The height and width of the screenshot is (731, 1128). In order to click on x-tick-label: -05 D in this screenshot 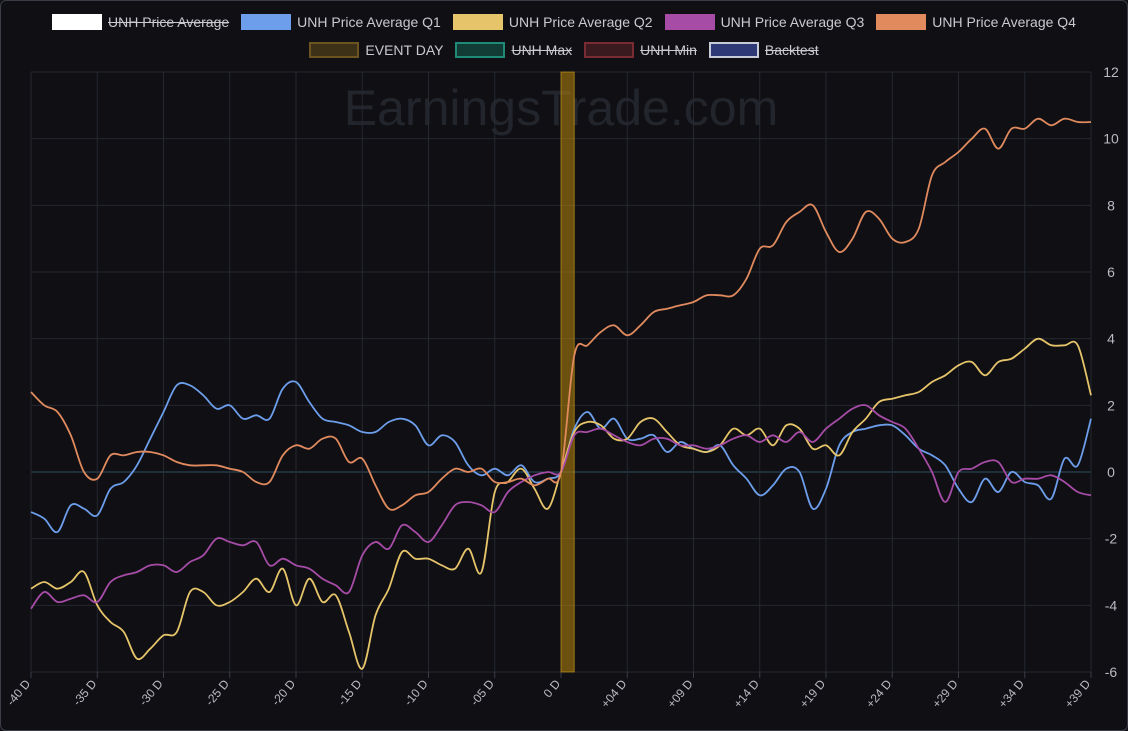, I will do `click(482, 693)`.